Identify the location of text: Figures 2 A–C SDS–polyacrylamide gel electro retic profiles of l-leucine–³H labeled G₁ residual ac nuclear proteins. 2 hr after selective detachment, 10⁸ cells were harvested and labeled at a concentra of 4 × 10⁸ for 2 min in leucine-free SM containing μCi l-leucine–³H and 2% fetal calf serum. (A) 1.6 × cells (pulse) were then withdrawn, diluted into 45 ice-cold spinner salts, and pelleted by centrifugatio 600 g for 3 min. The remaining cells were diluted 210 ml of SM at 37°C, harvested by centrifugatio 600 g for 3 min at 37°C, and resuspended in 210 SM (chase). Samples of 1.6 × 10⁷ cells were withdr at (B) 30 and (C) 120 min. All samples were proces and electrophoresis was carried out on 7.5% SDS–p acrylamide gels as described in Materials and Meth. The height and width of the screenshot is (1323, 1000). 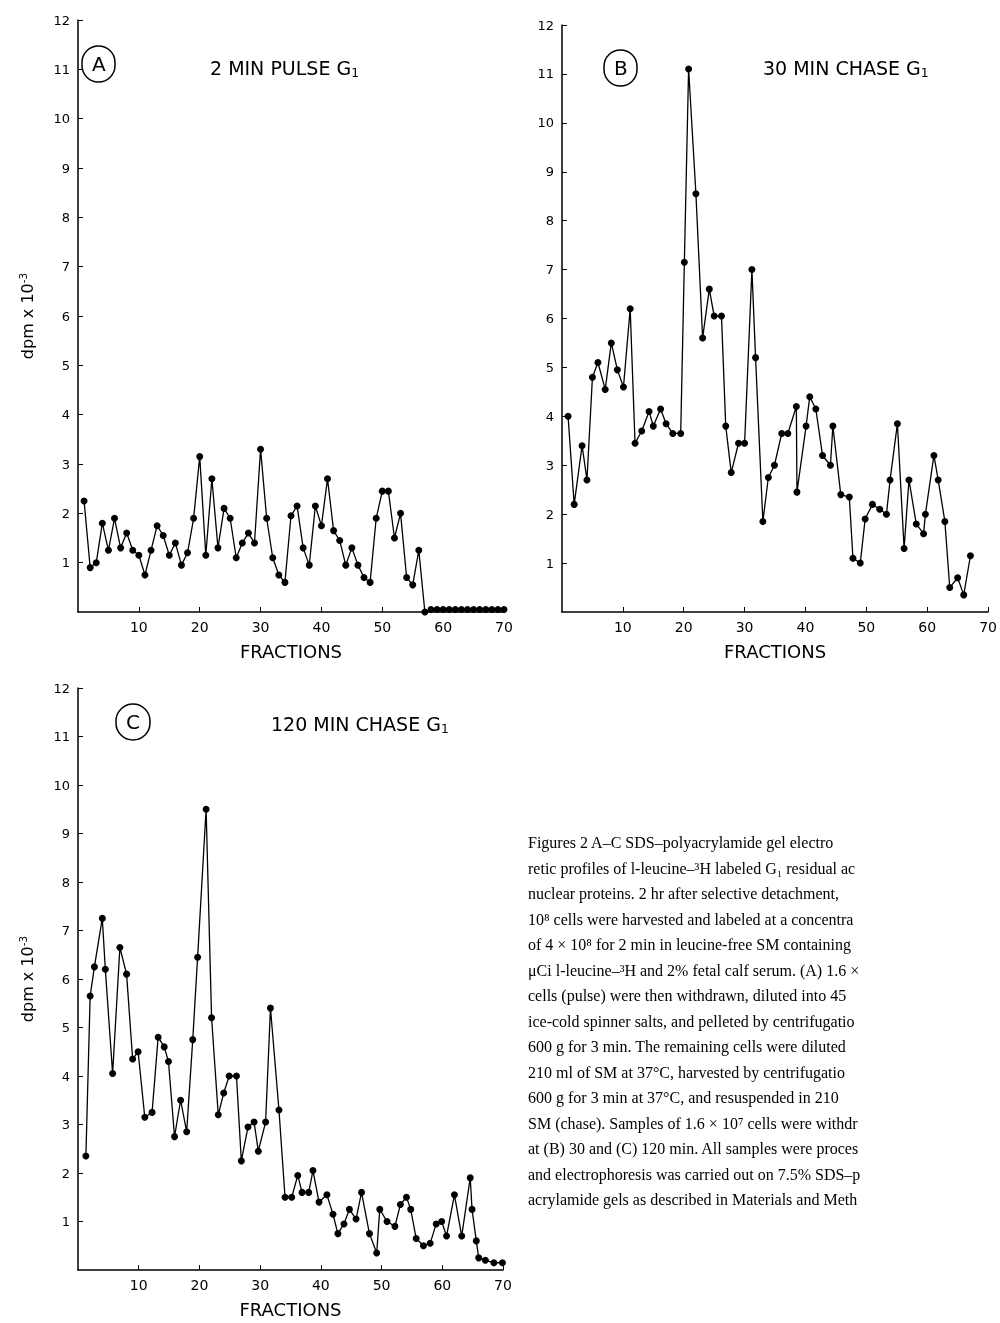
(694, 1021).